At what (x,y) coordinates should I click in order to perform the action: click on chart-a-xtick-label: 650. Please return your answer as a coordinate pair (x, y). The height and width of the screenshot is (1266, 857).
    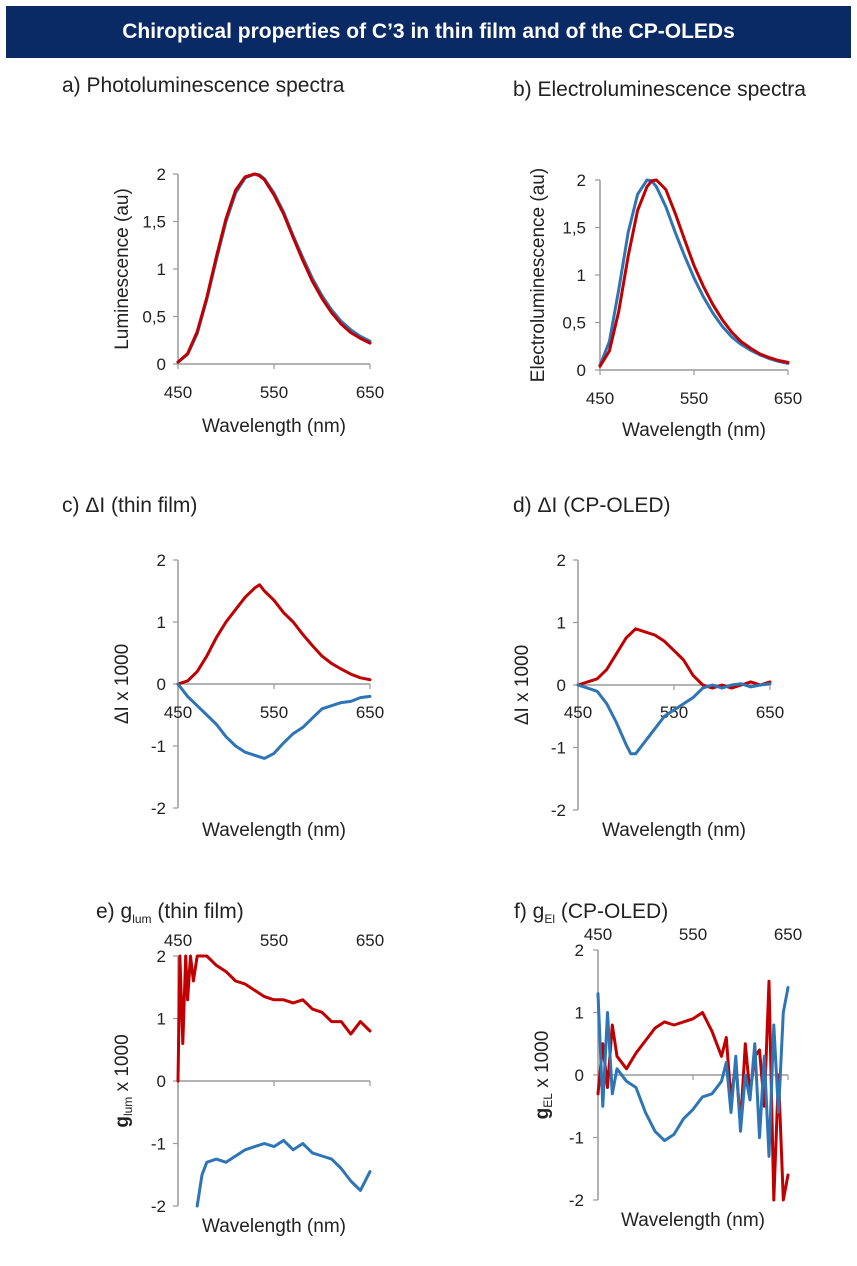
    Looking at the image, I should click on (370, 392).